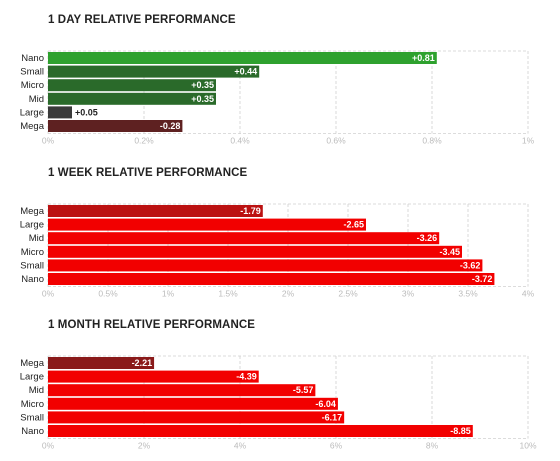 The image size is (560, 461). What do you see at coordinates (86, 112) in the screenshot?
I see `data-label: +0.05` at bounding box center [86, 112].